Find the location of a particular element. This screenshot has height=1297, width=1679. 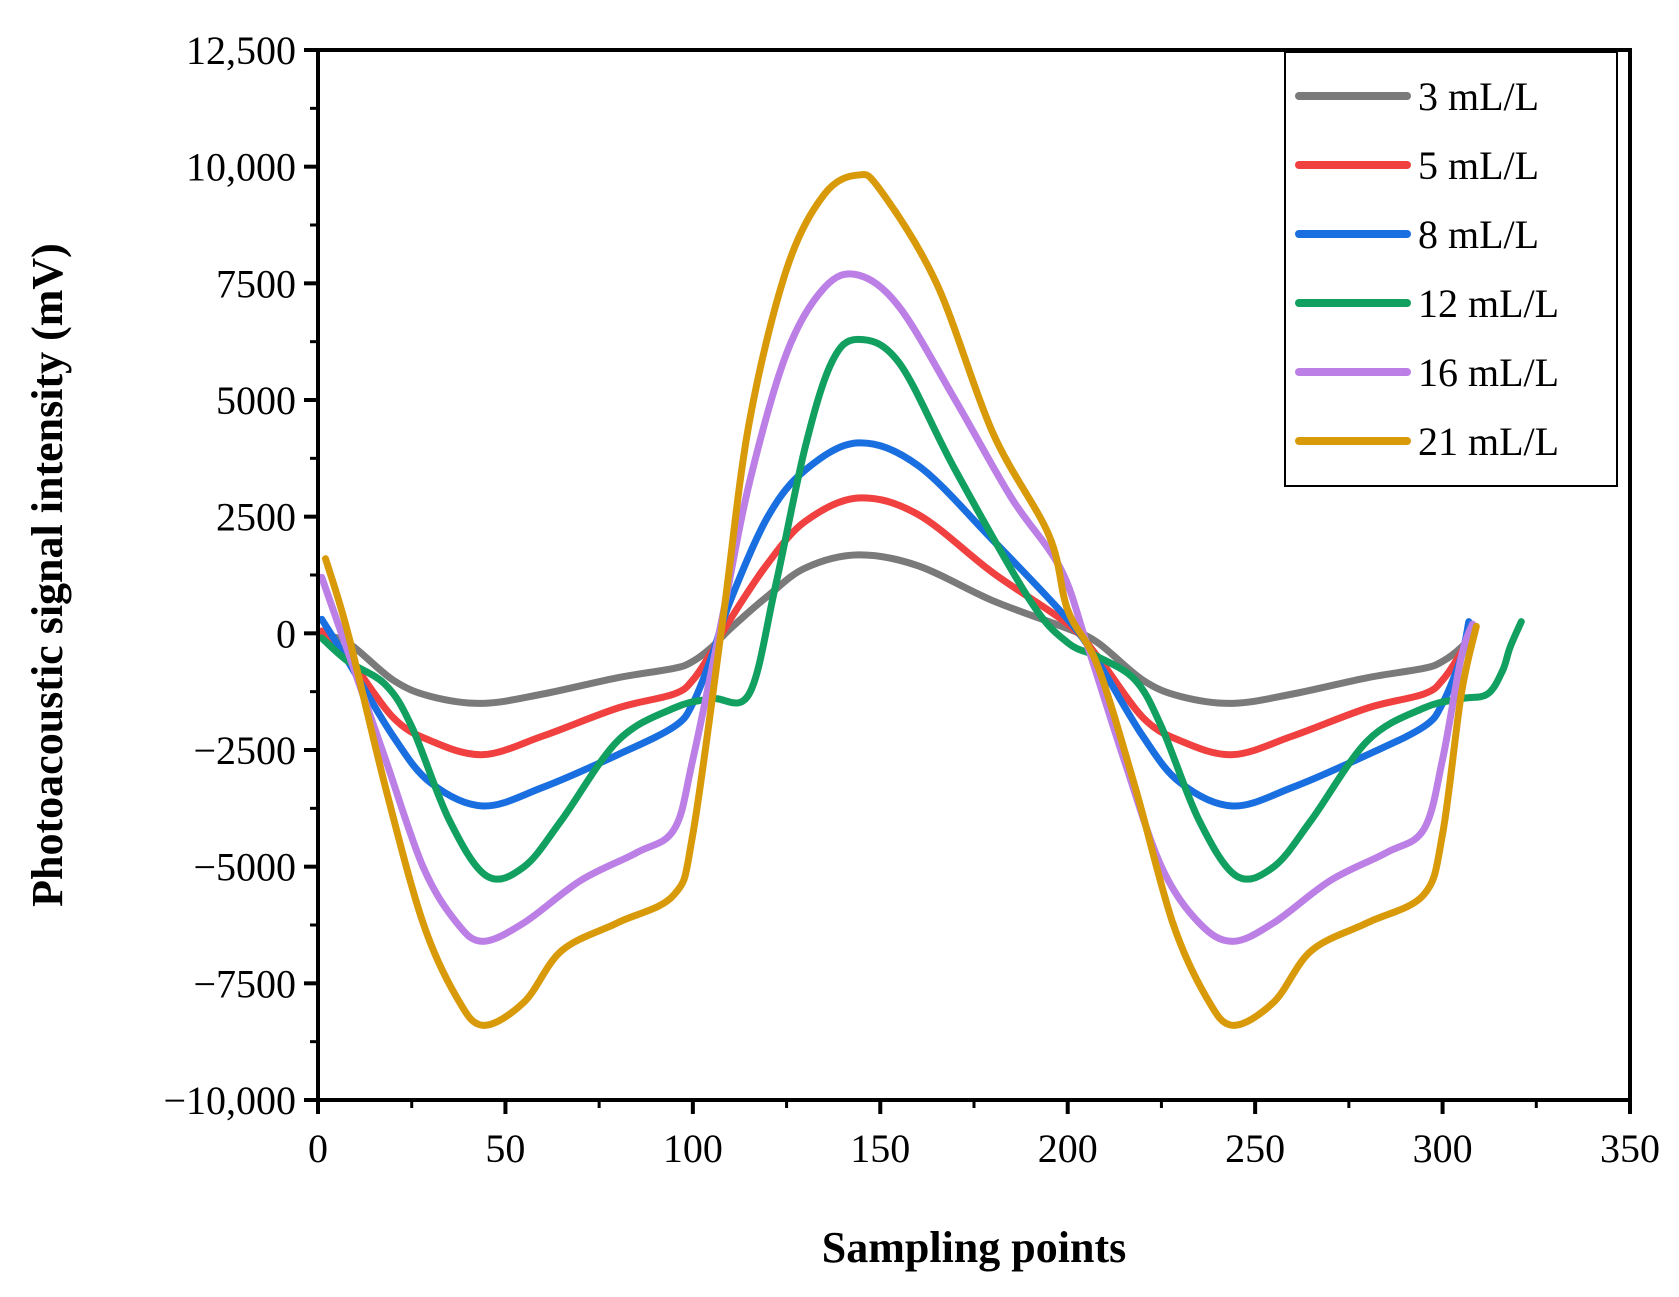

legend-label: 3 mL/L is located at coordinates (1478, 96).